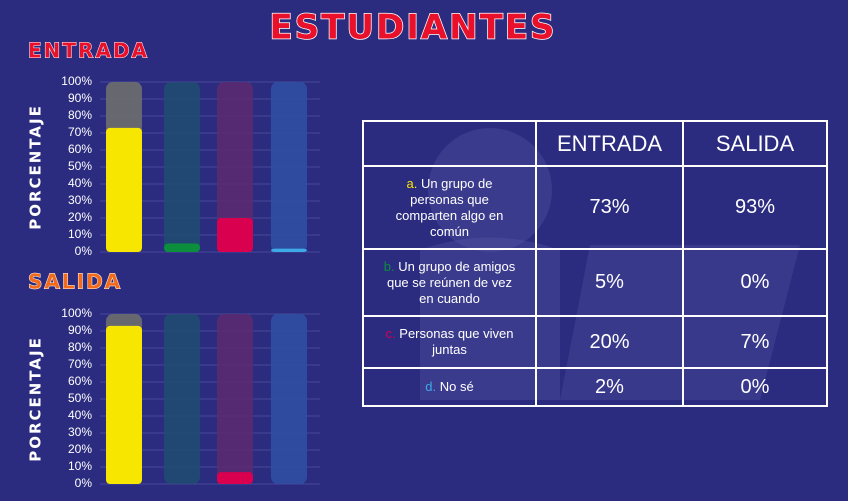  Describe the element at coordinates (456, 386) in the screenshot. I see `row-text: No sé` at that location.